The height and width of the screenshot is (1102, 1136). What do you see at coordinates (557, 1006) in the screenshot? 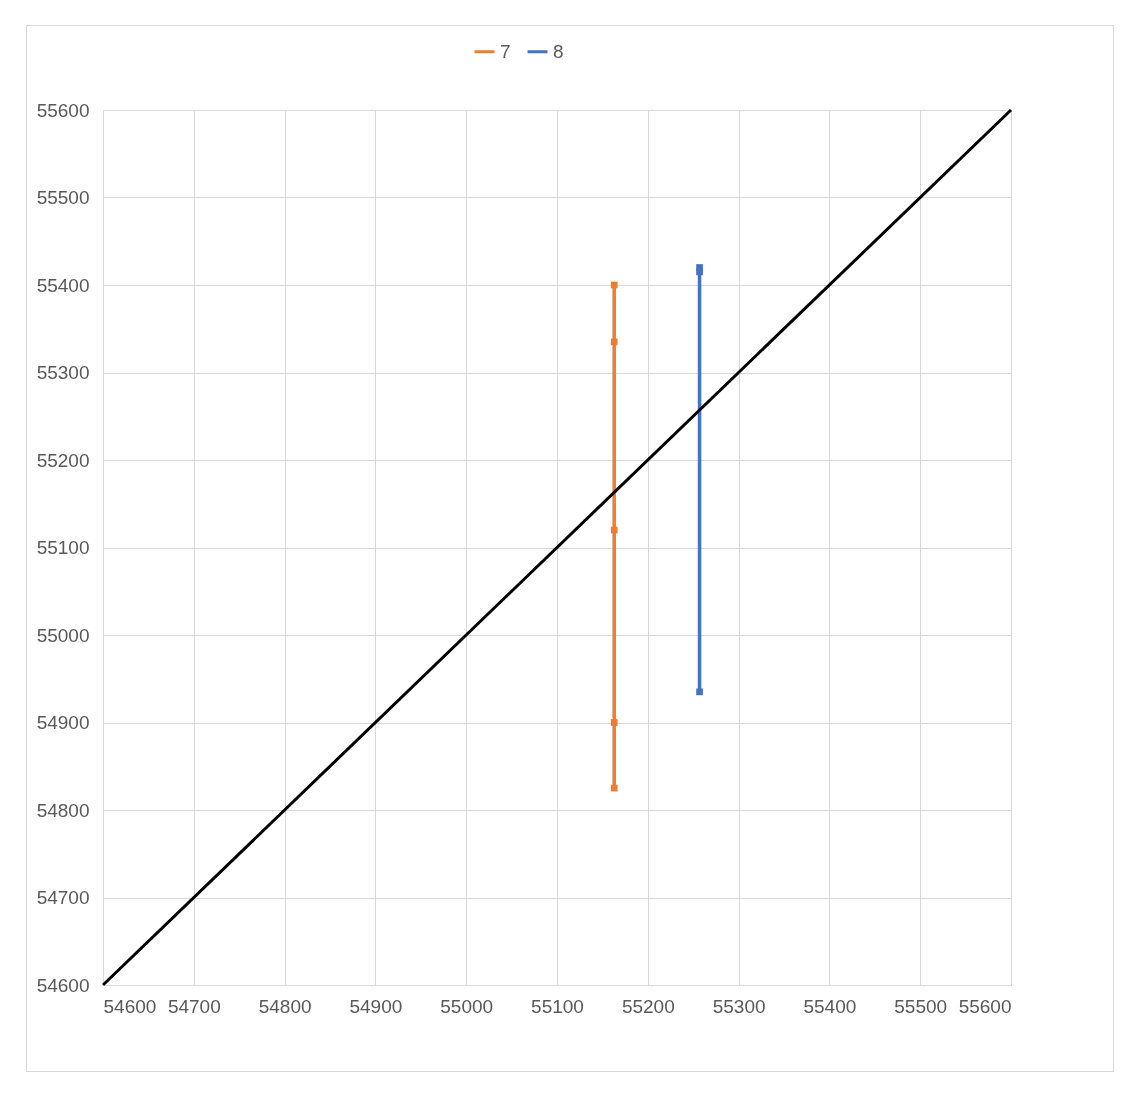
I see `x-tick-label: 55100` at bounding box center [557, 1006].